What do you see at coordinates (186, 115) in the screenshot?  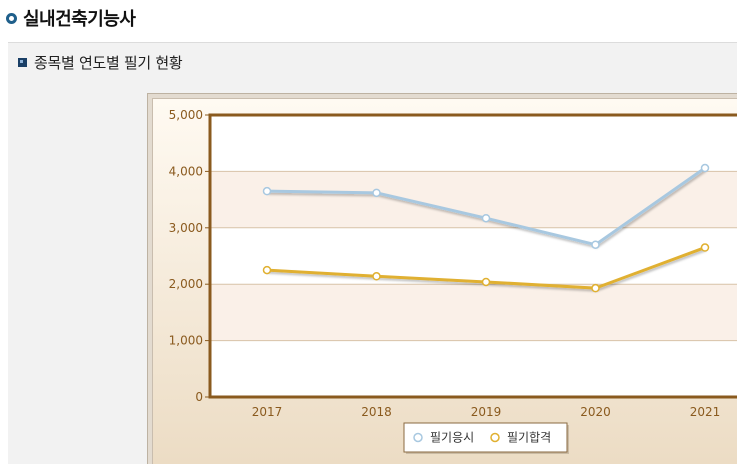 I see `y-tick-label: 5,000` at bounding box center [186, 115].